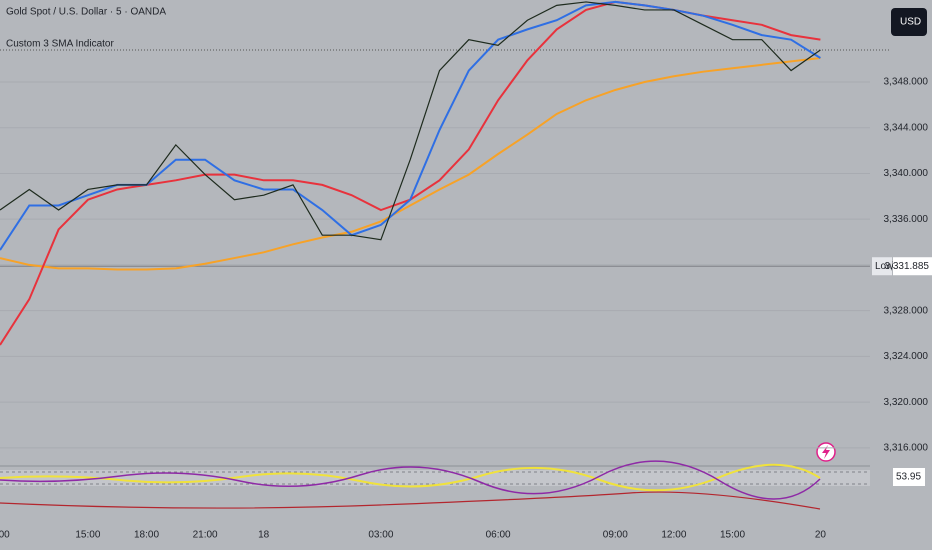 The image size is (932, 550). I want to click on currency-label: USD, so click(910, 22).